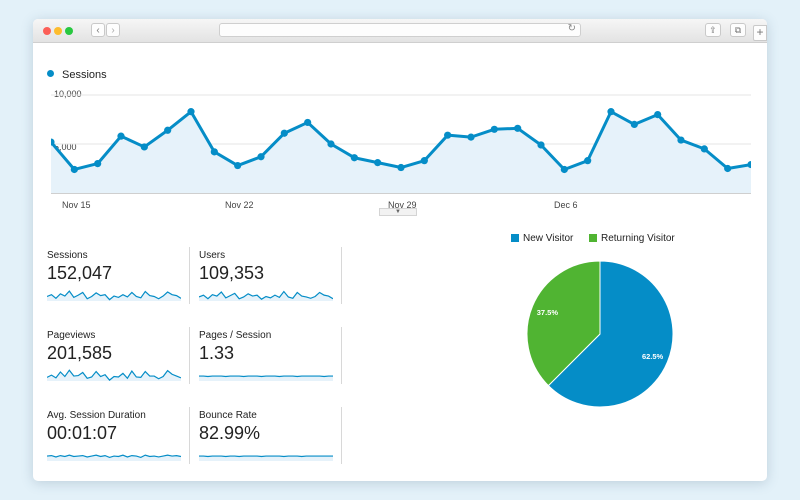  What do you see at coordinates (548, 238) in the screenshot?
I see `legend-label: New Visitor` at bounding box center [548, 238].